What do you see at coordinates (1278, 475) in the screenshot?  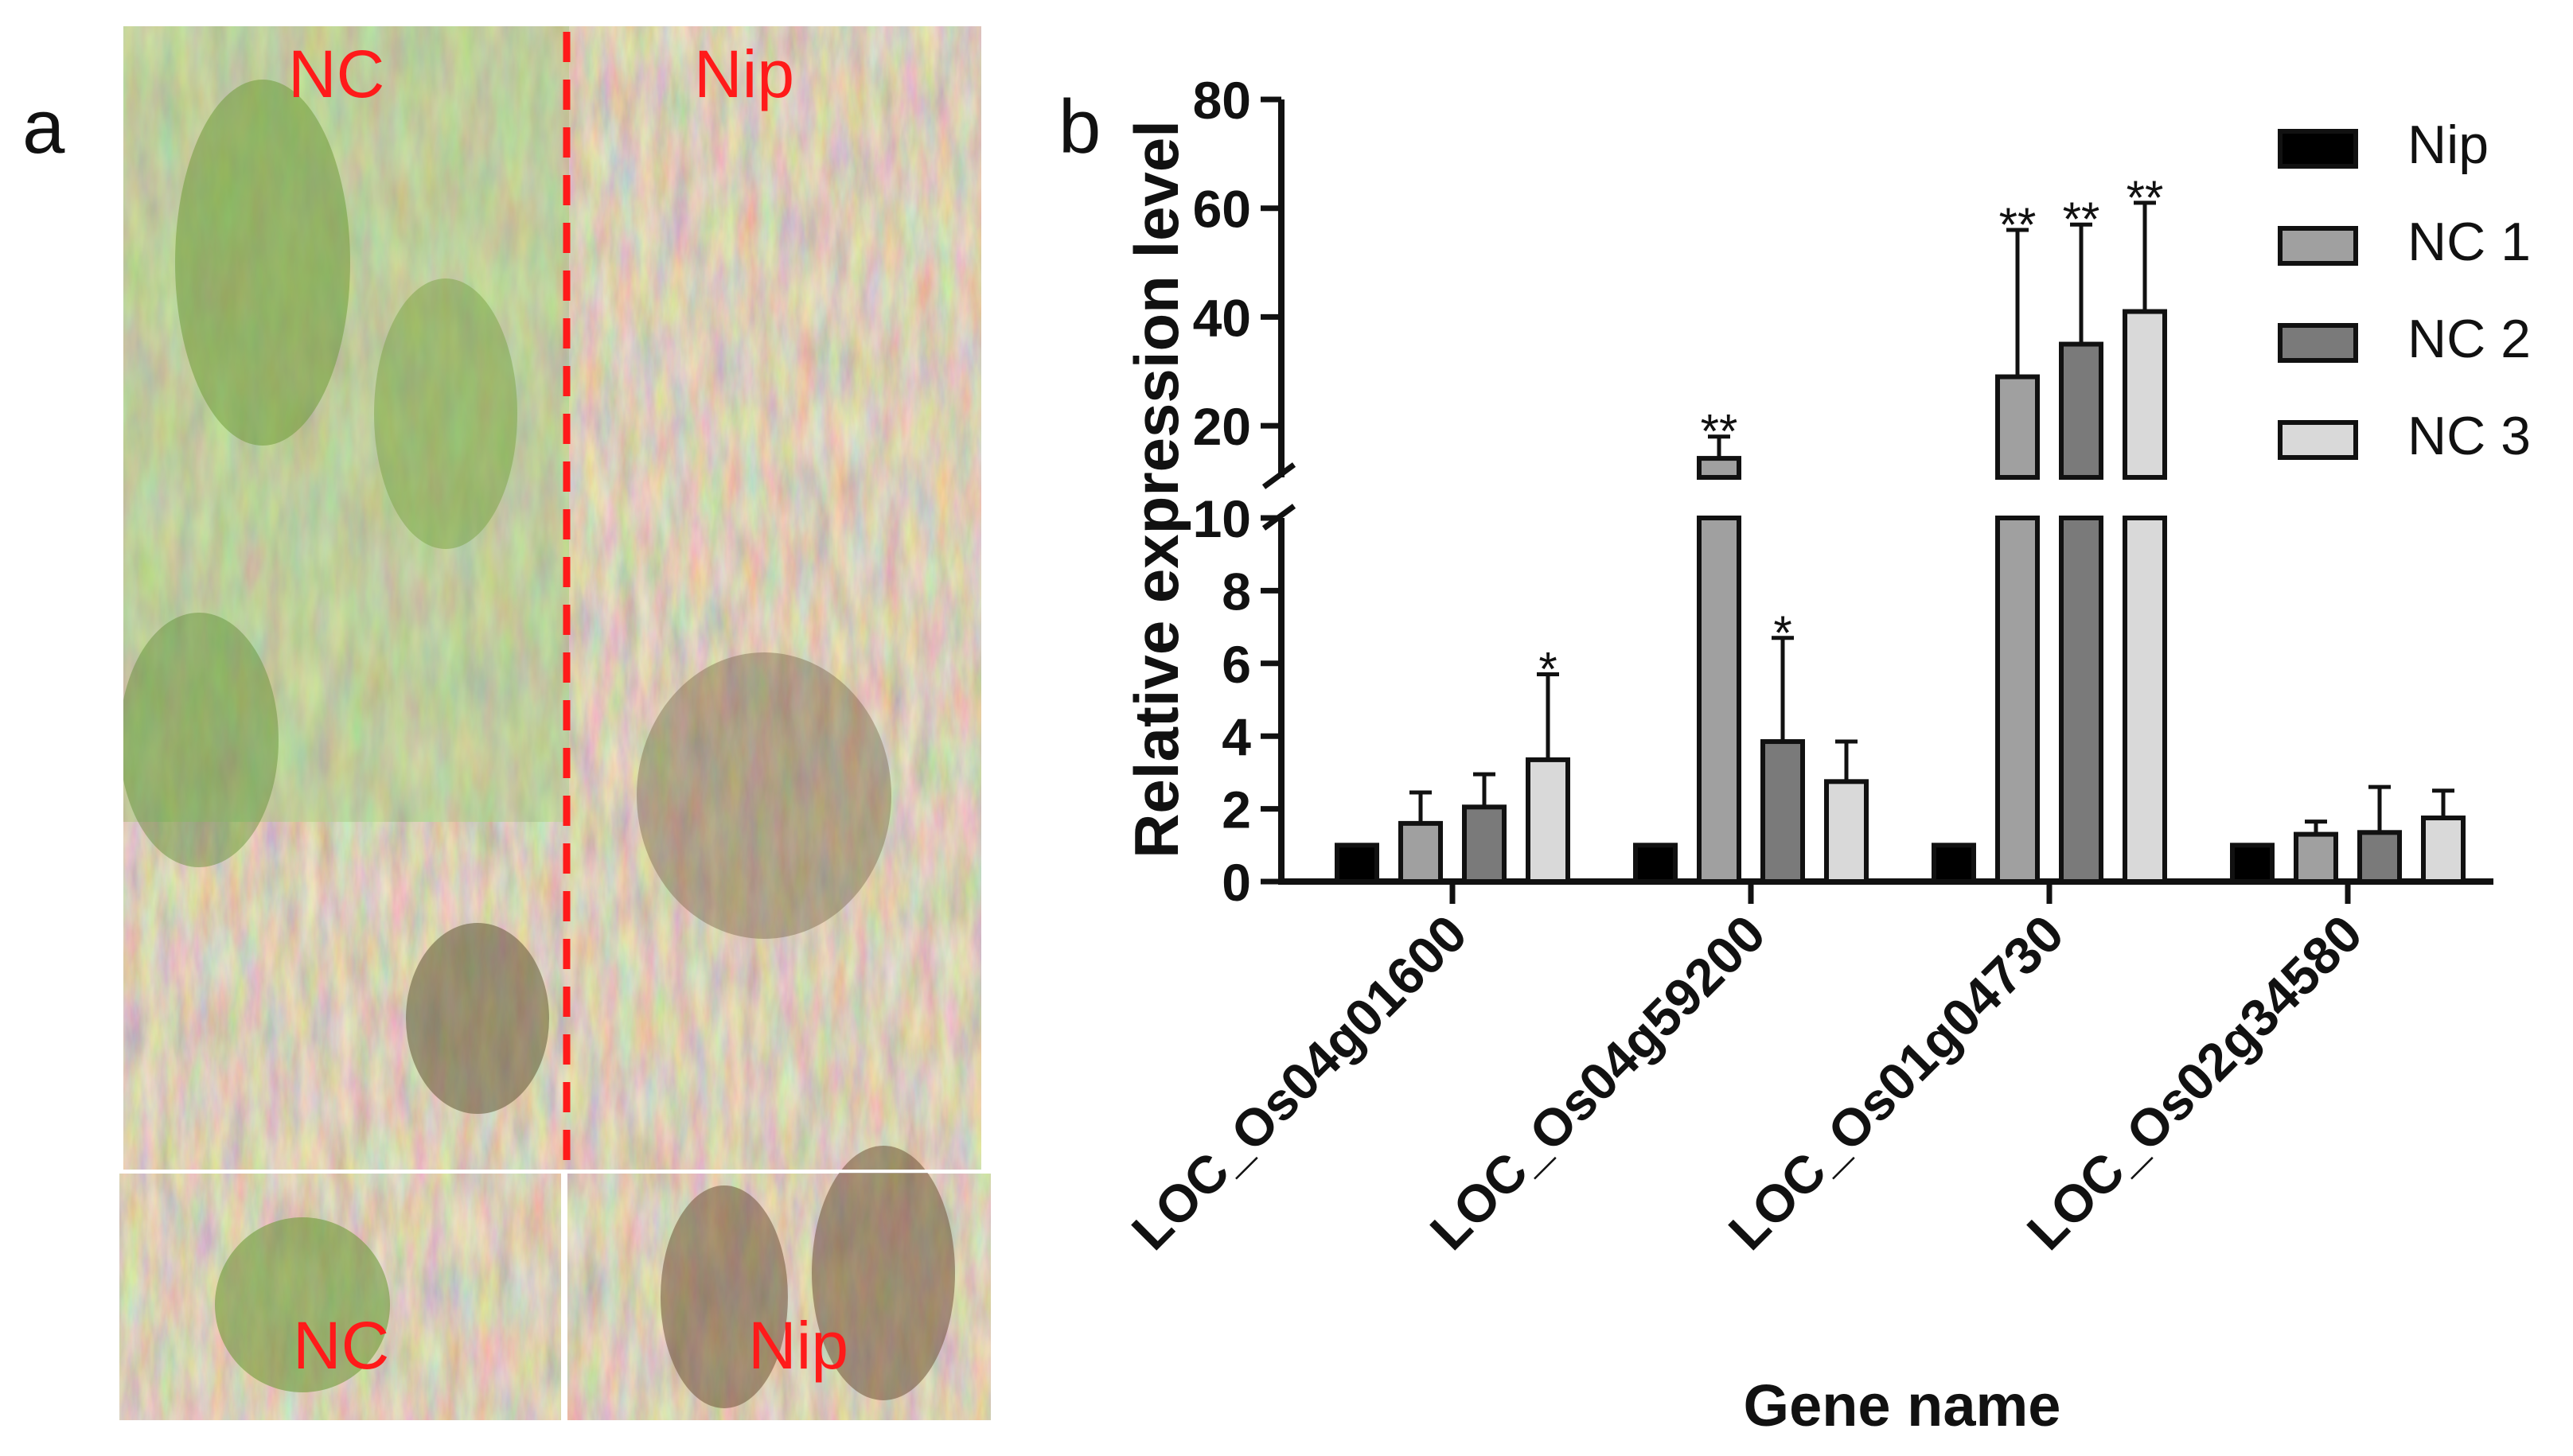 I see `axis-break-mark` at bounding box center [1278, 475].